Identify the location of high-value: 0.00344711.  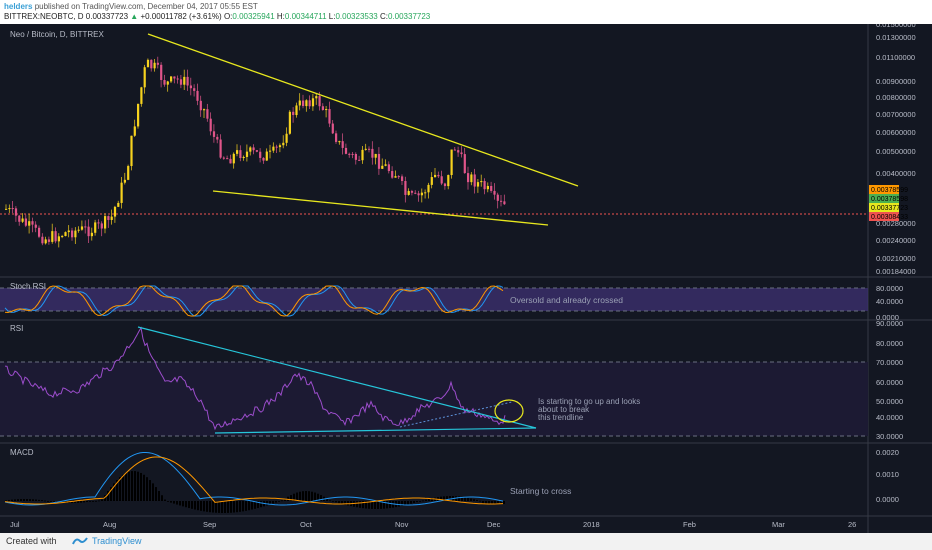
(305, 16).